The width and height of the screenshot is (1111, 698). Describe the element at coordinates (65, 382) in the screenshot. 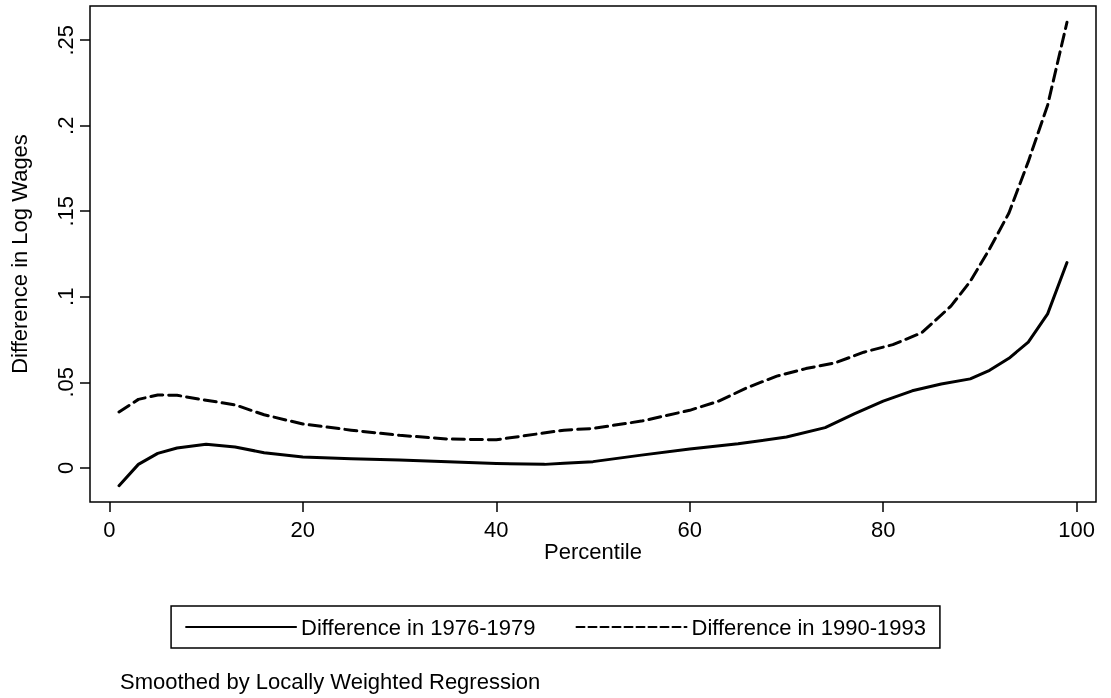

I see `y-tick-label: .05` at that location.